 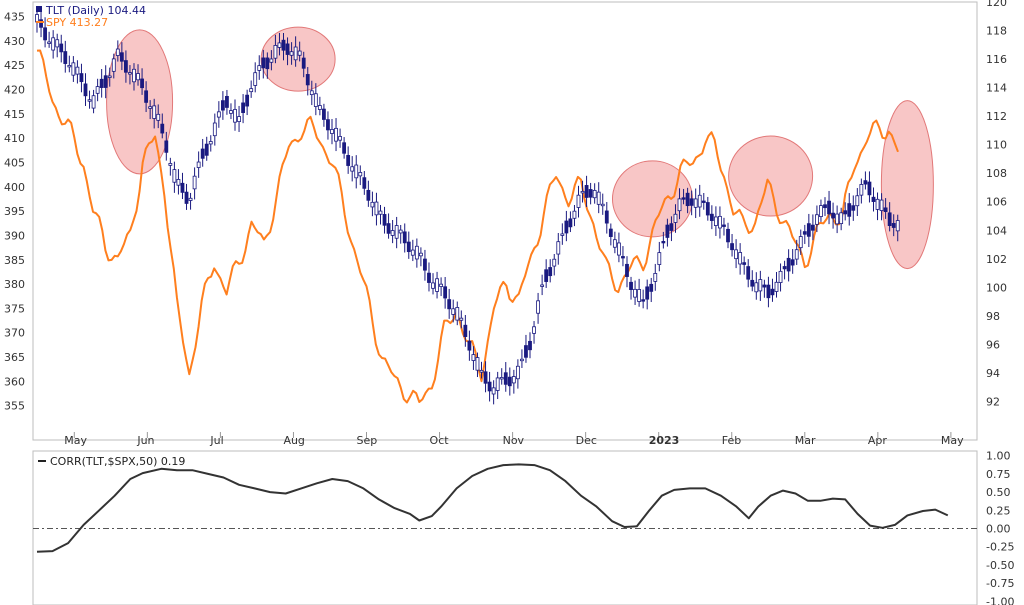 What do you see at coordinates (771, 176) in the screenshot?
I see `highlight-ellipse` at bounding box center [771, 176].